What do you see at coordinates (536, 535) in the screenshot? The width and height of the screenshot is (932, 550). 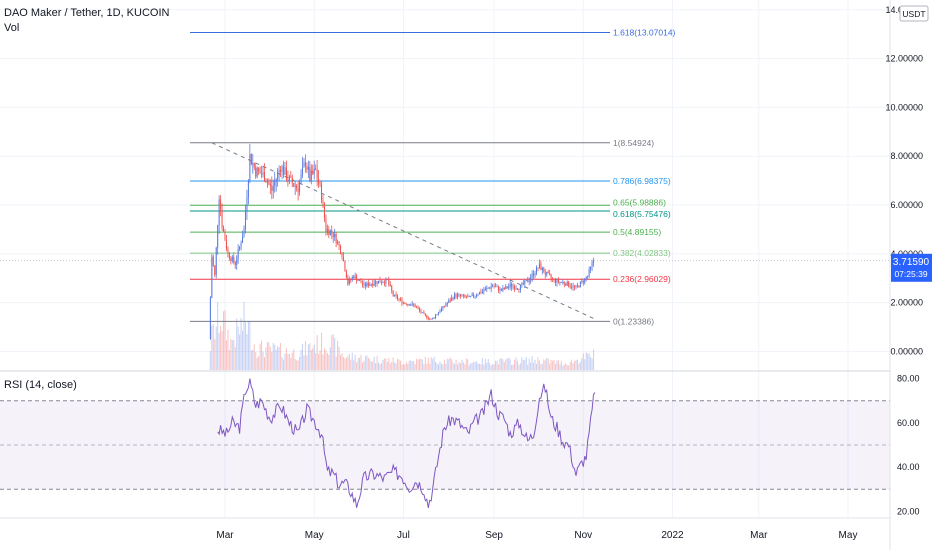 I see `time-axis: Mar May Jul Sep Nov 2022 Mar May` at bounding box center [536, 535].